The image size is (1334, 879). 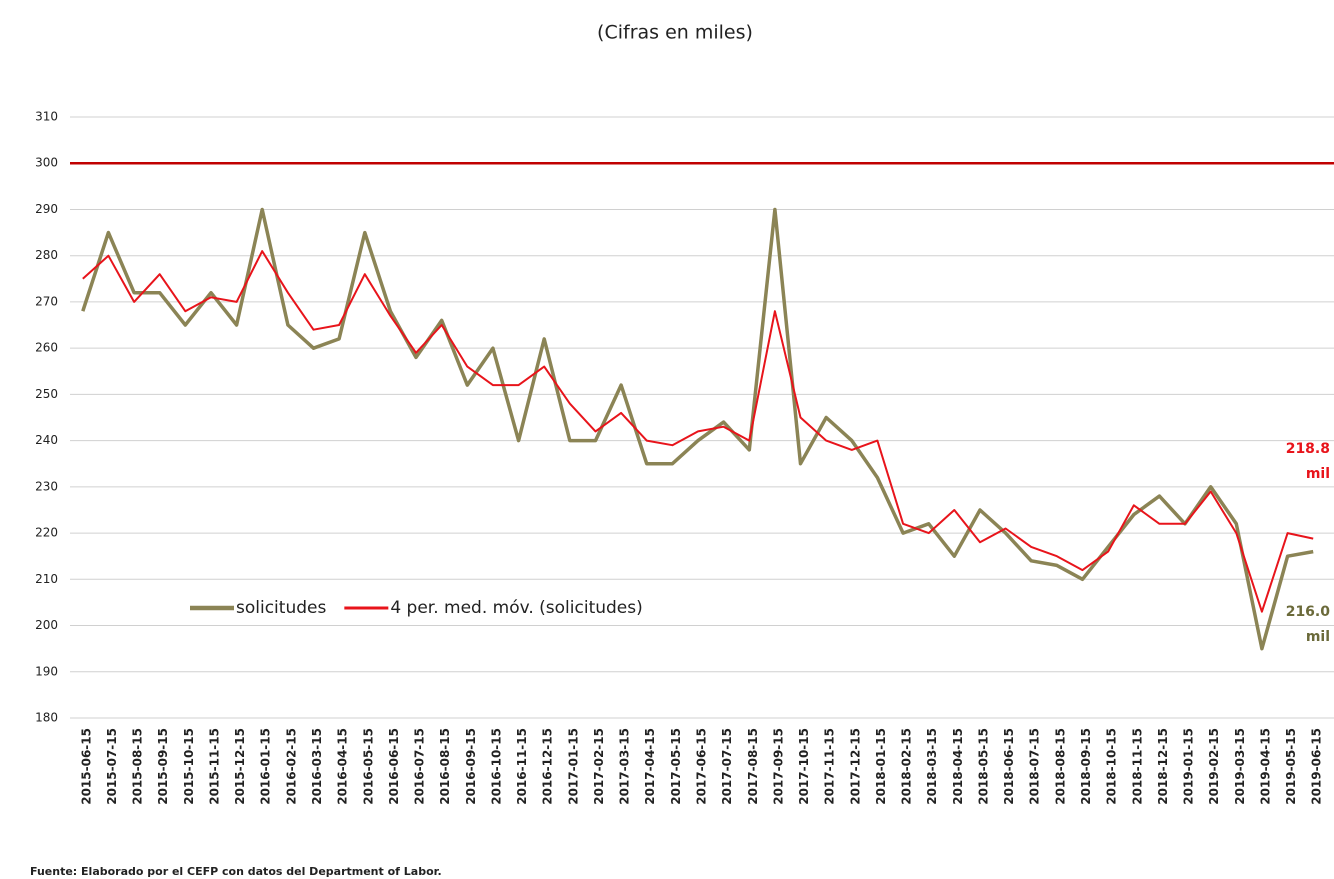 I want to click on y-tick-label: 190, so click(x=46, y=671).